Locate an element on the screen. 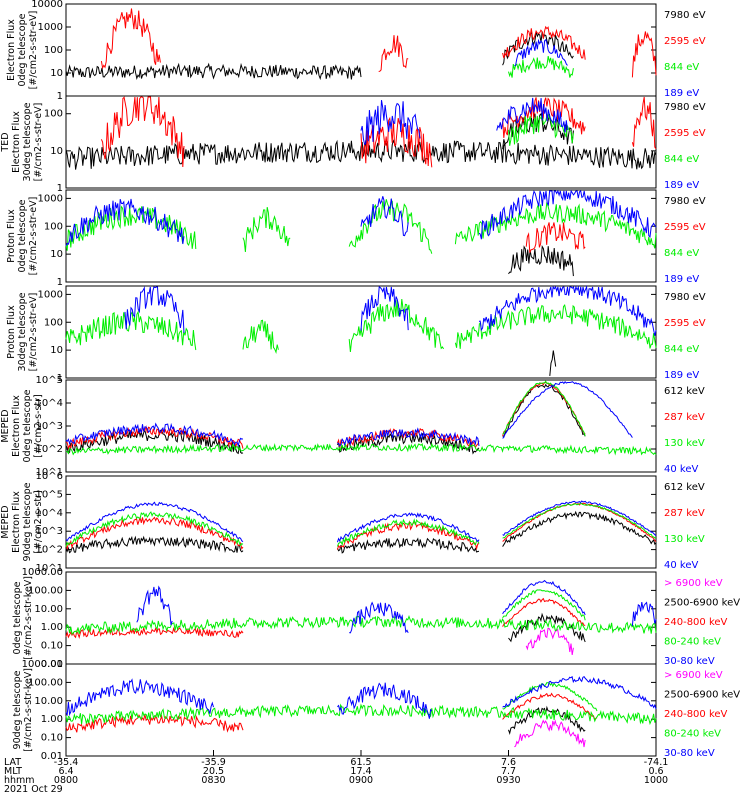  x-tick-label: 7.6 is located at coordinates (508, 762).